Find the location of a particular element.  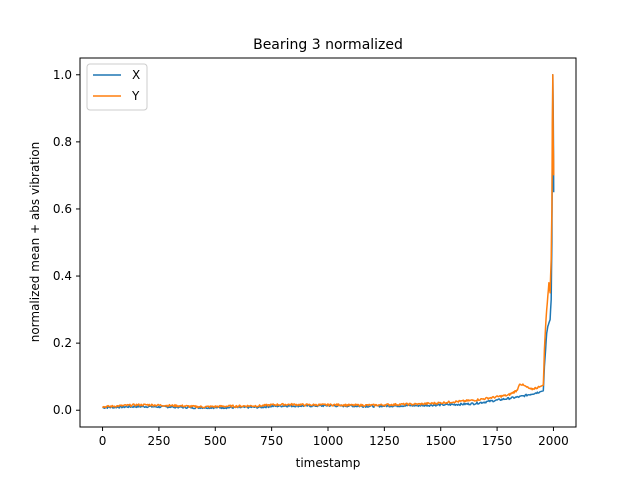

legend-label-x: X is located at coordinates (136, 75).